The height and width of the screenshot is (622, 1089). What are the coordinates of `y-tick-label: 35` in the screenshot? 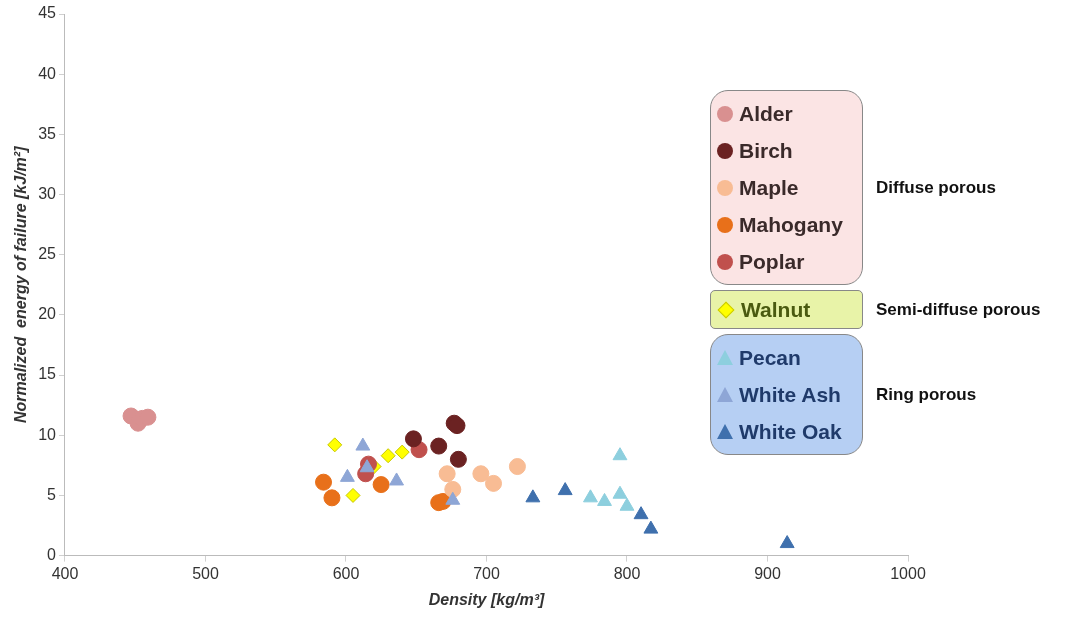 It's located at (47, 133).